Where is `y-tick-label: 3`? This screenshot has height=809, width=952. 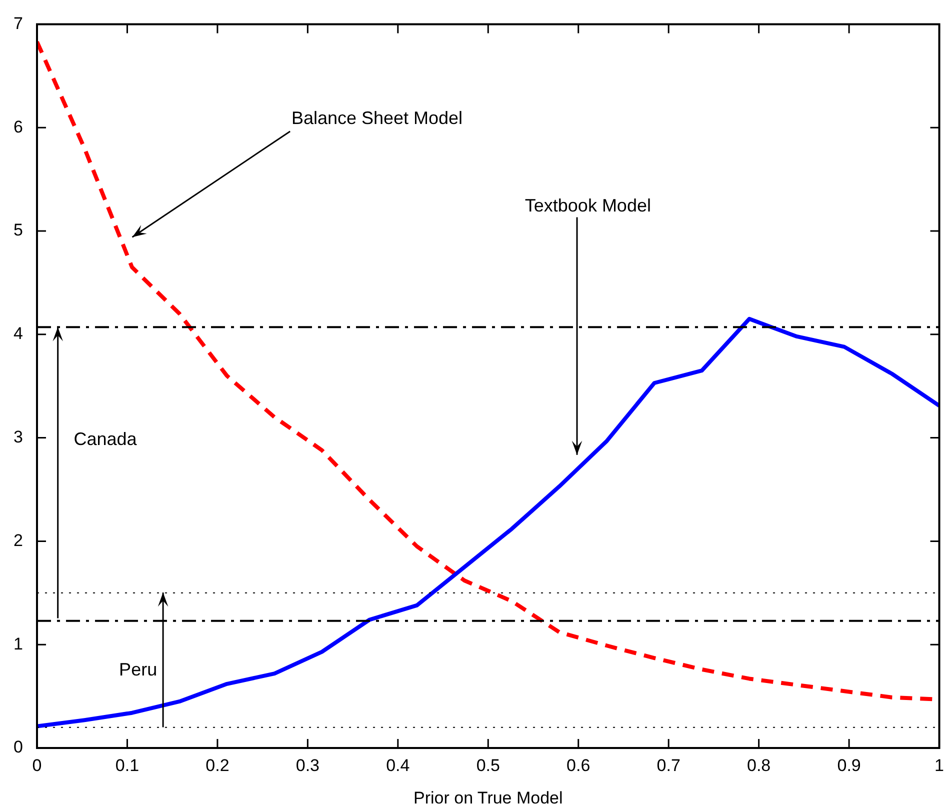 y-tick-label: 3 is located at coordinates (18, 436).